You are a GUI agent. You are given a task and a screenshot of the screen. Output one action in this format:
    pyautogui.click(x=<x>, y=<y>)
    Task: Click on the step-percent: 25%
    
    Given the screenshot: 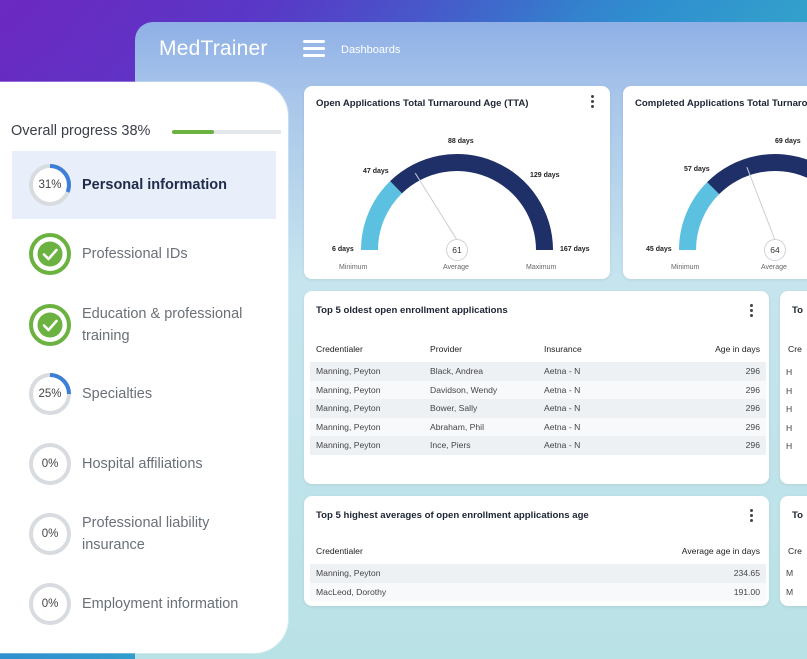 What is the action you would take?
    pyautogui.click(x=50, y=394)
    